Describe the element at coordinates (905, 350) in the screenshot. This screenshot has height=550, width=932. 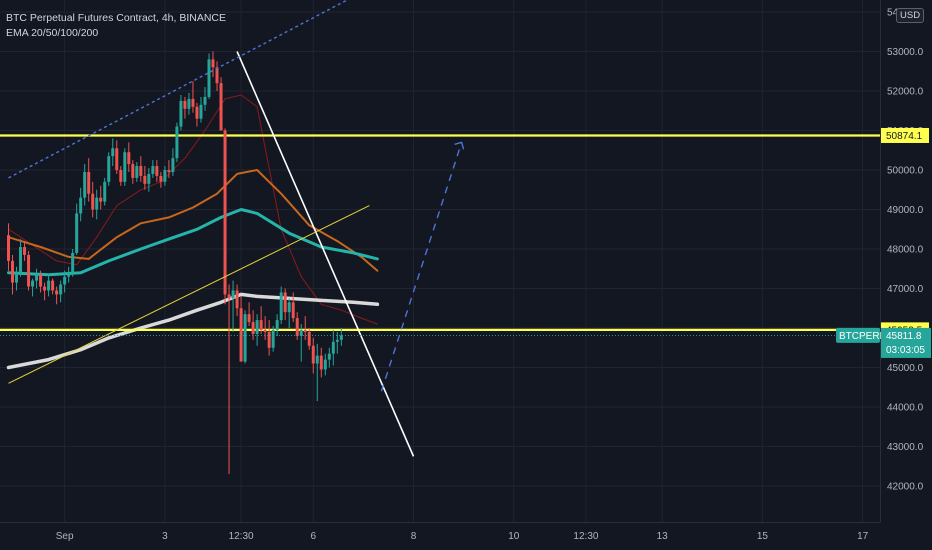
I see `countdown-text: 03:03:05` at that location.